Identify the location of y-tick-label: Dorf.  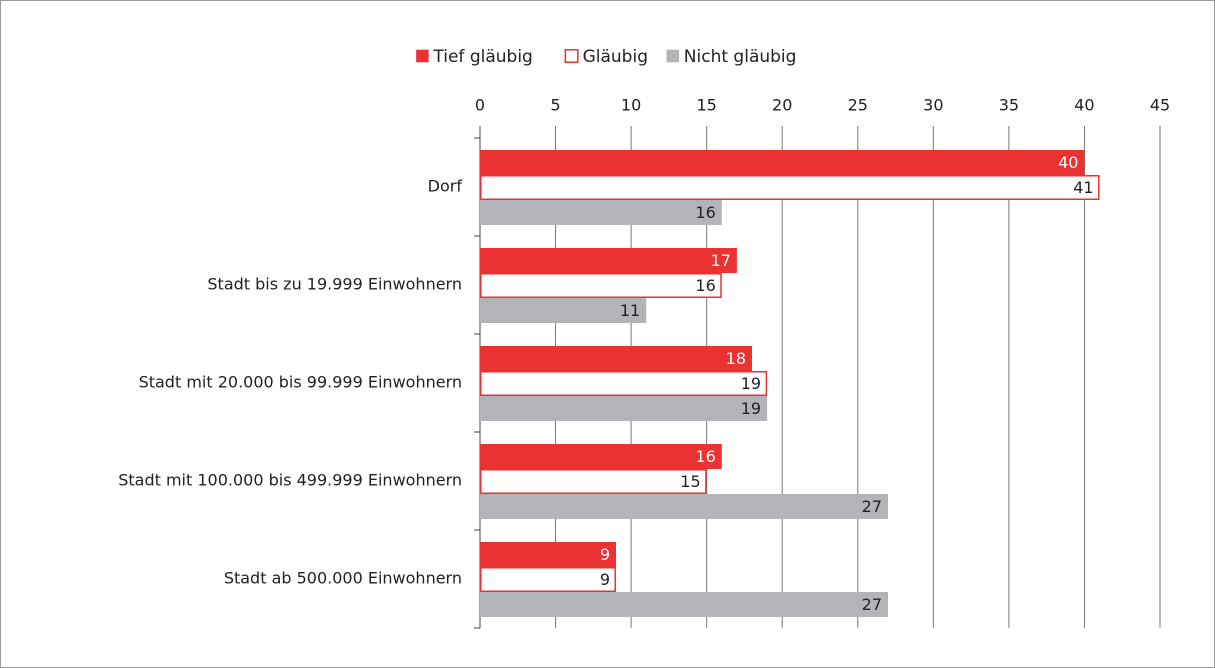
(445, 186).